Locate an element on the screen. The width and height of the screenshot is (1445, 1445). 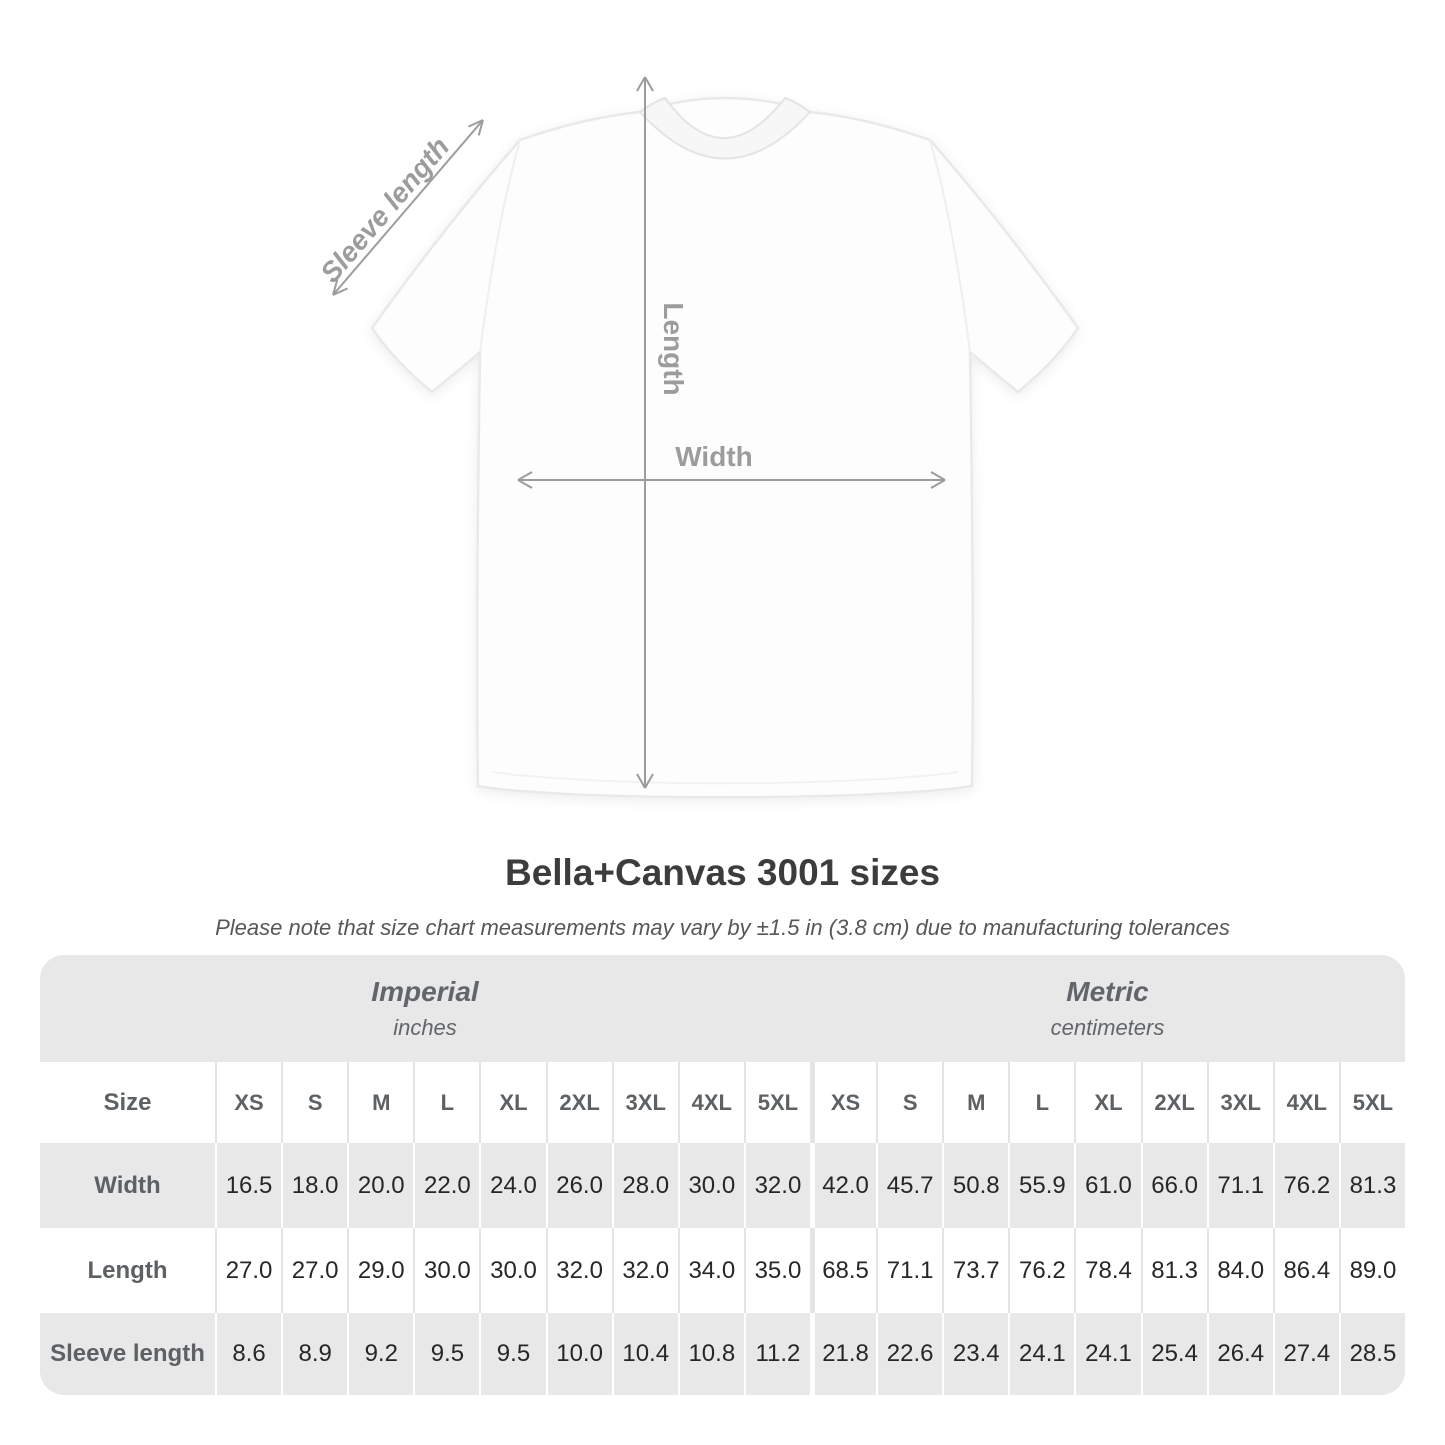
table-cell: 22.6 is located at coordinates (909, 1354).